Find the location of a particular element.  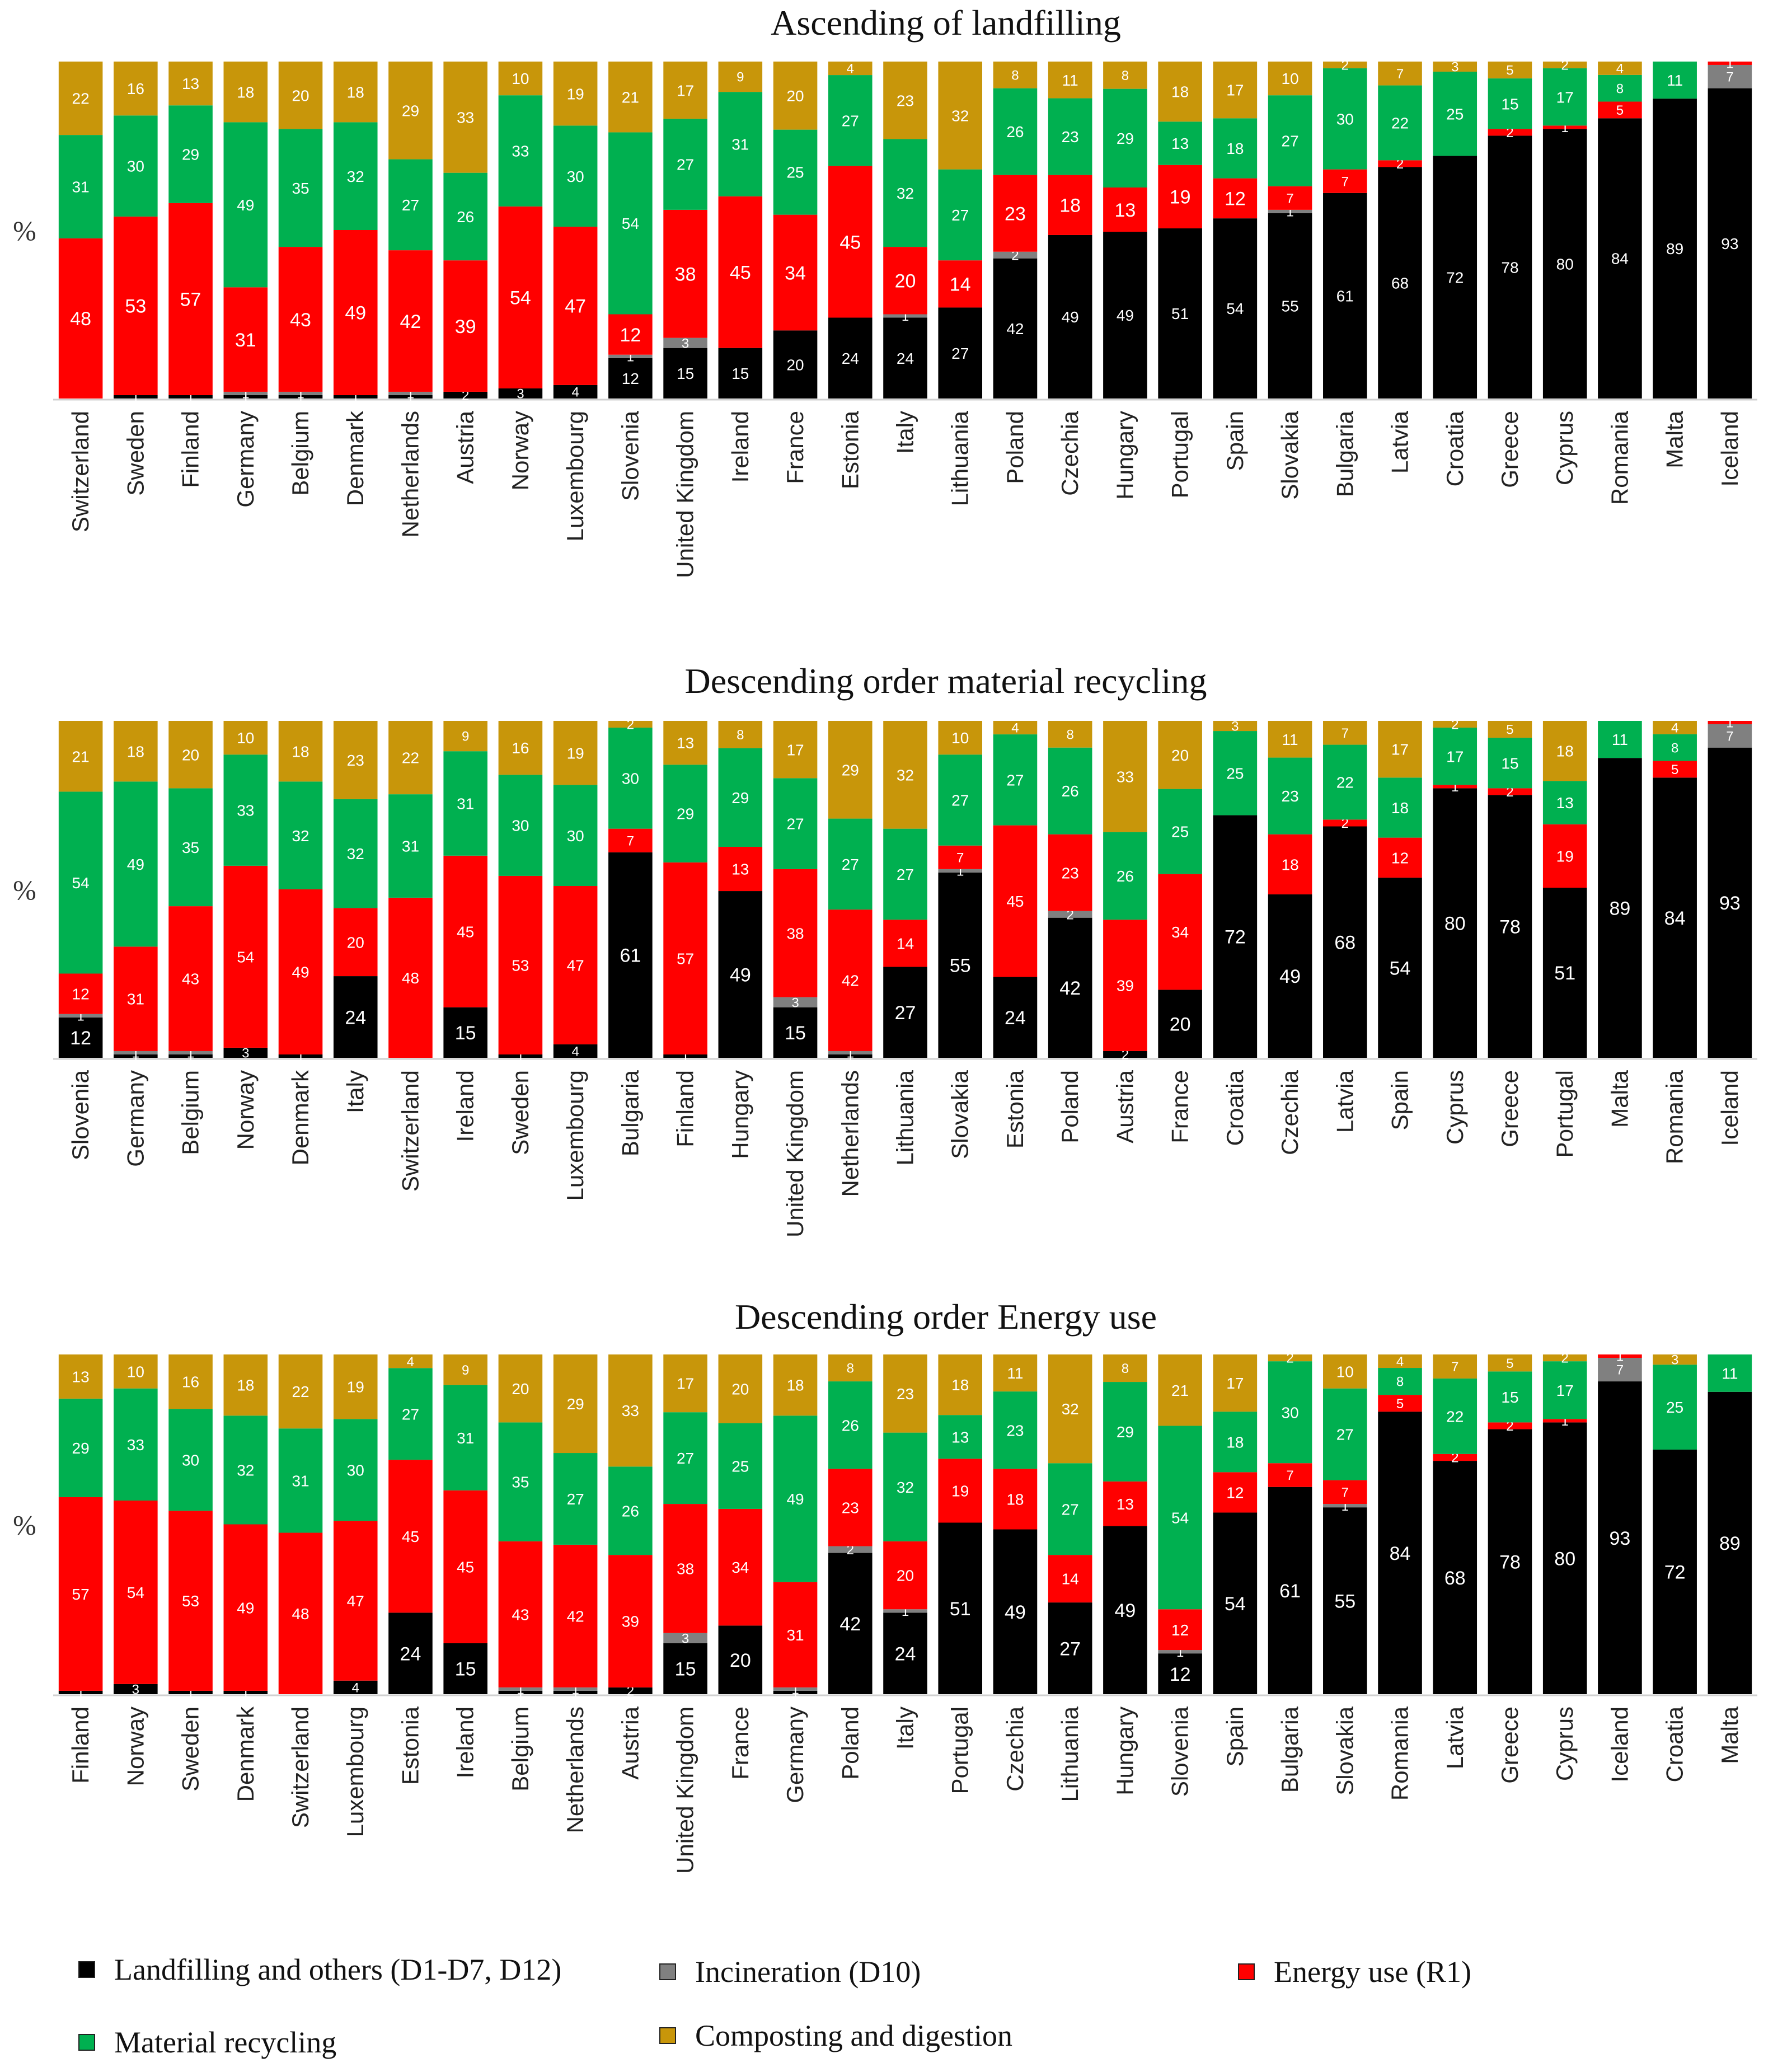

data-label-composting: 0 is located at coordinates (1620, 1349).